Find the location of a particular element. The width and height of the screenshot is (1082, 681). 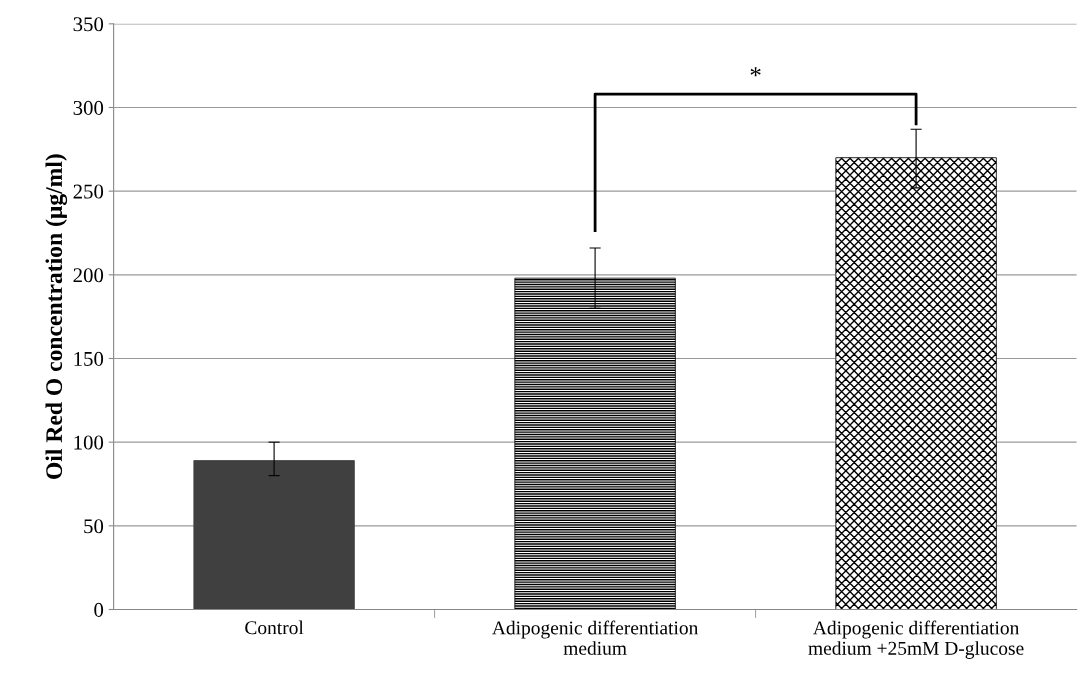

y-tick-label: 0 is located at coordinates (99, 609).